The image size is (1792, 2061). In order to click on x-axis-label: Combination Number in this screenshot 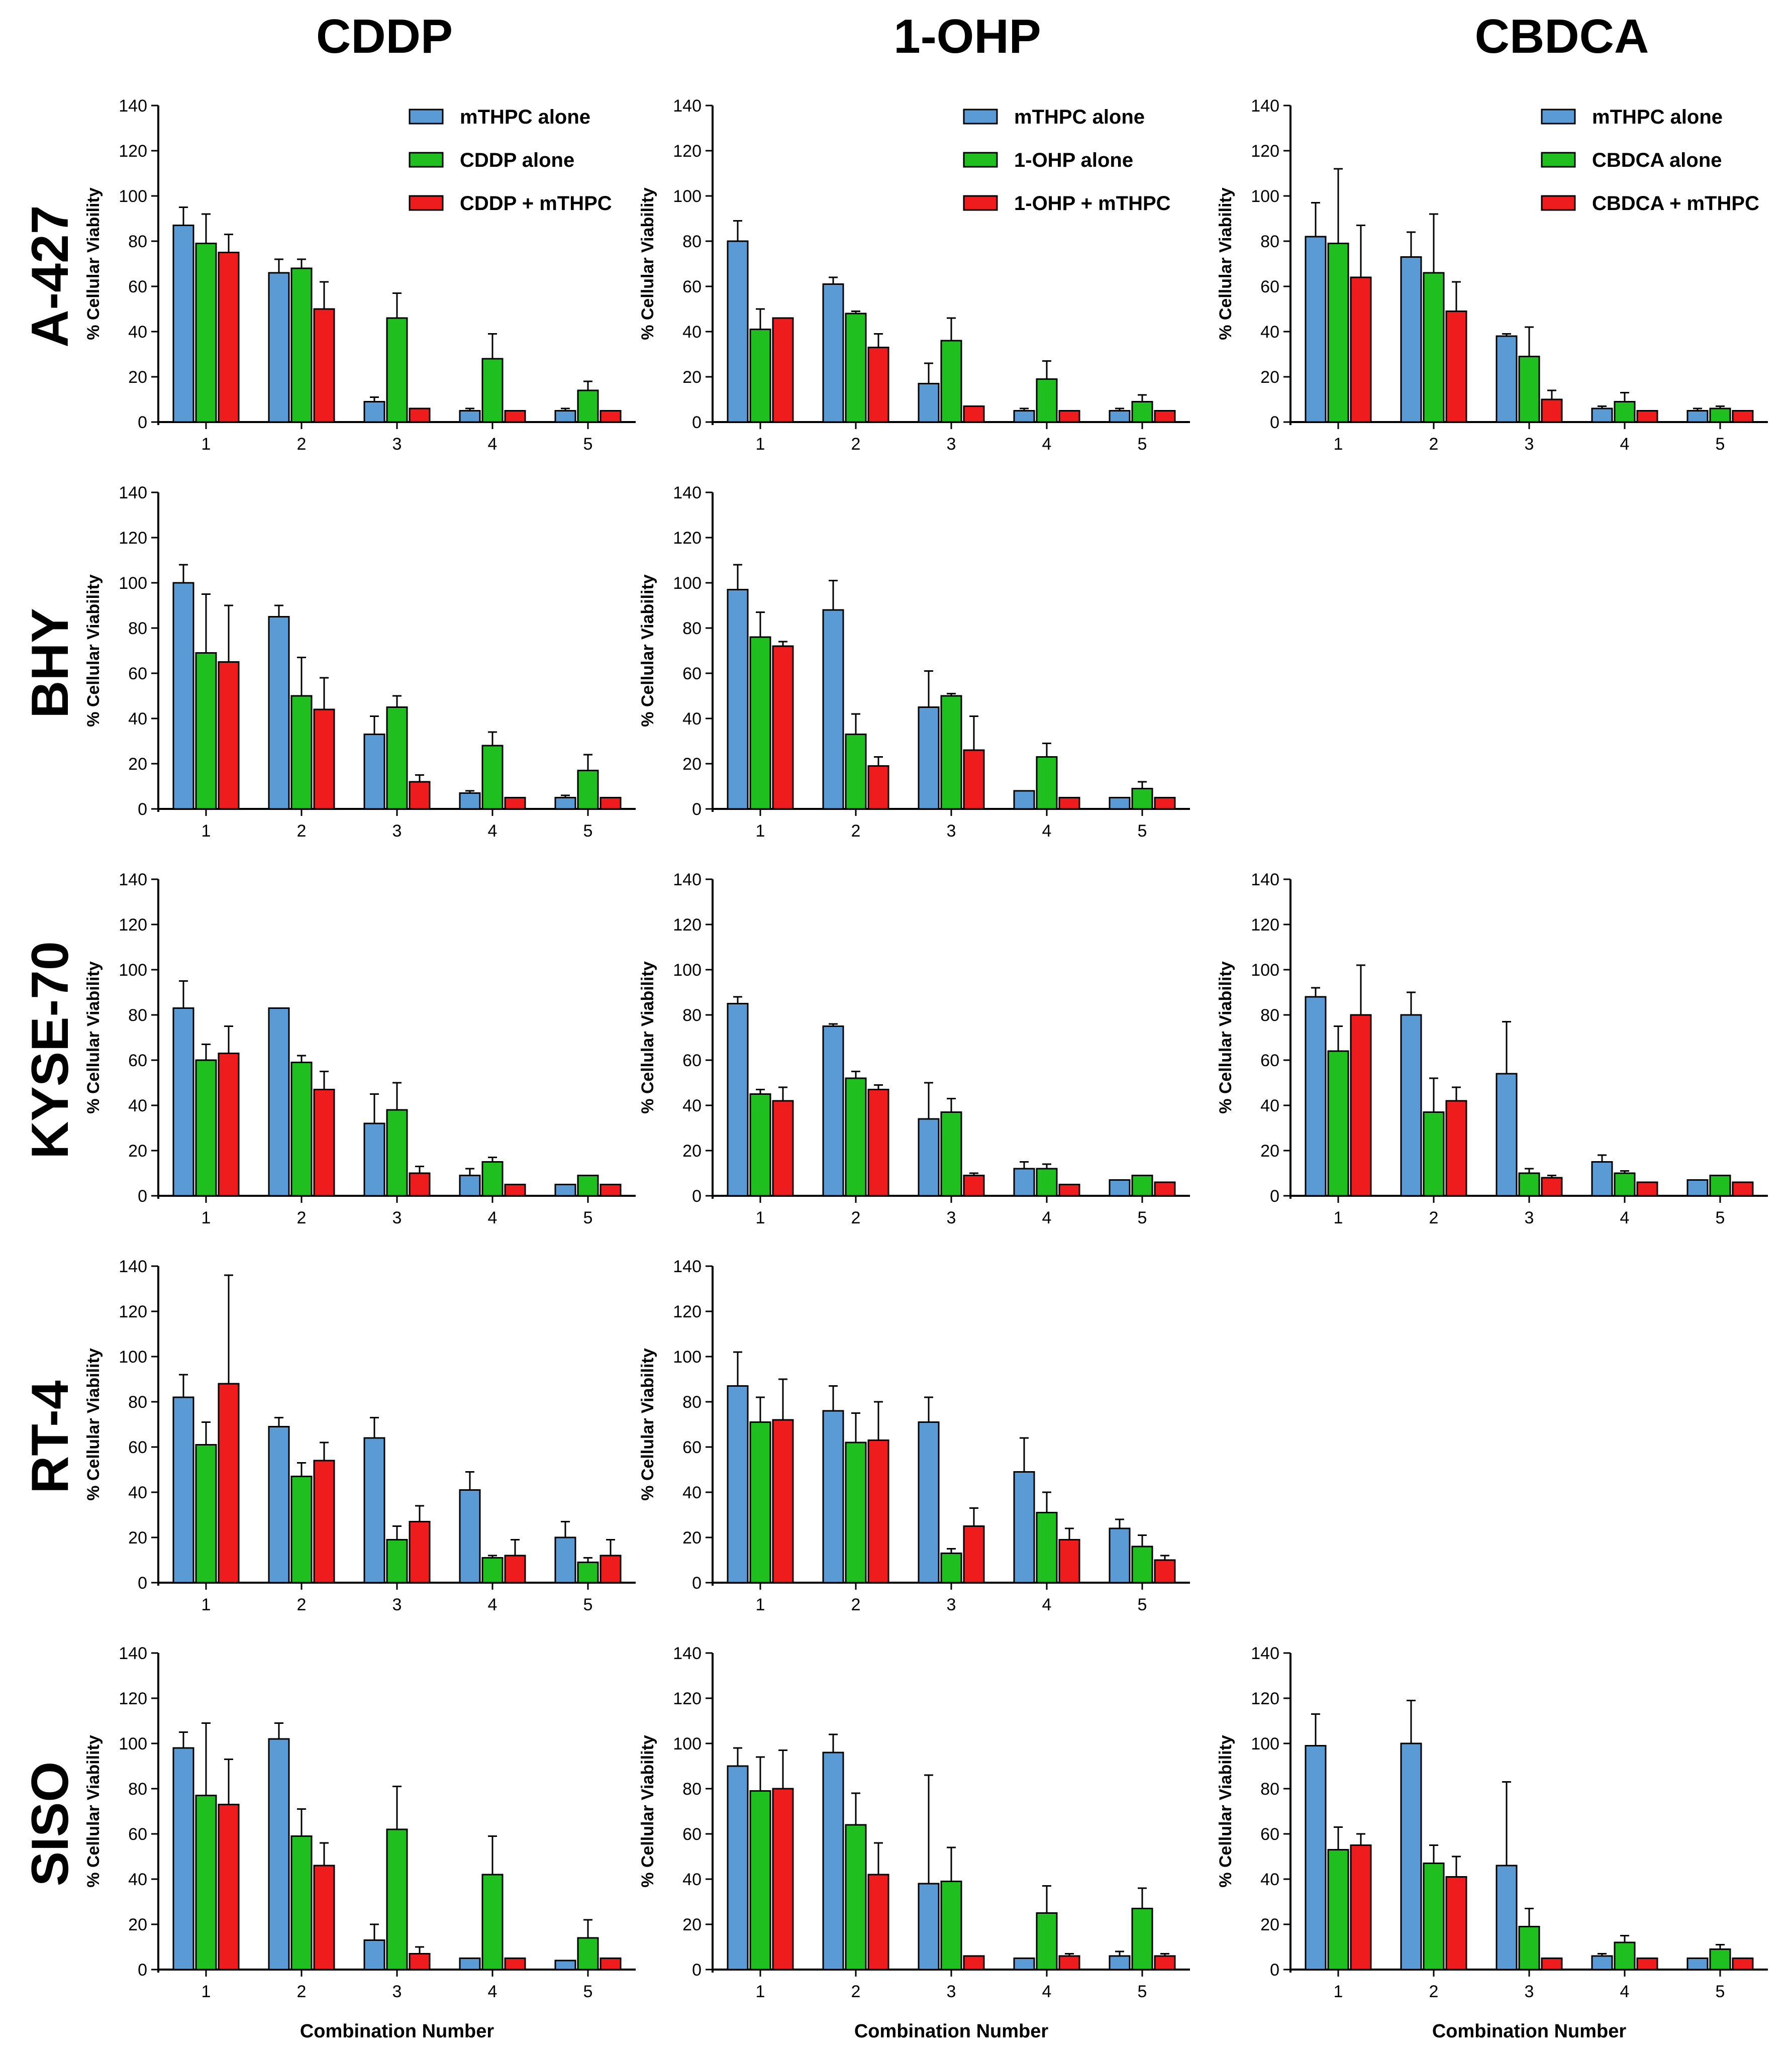, I will do `click(397, 2031)`.